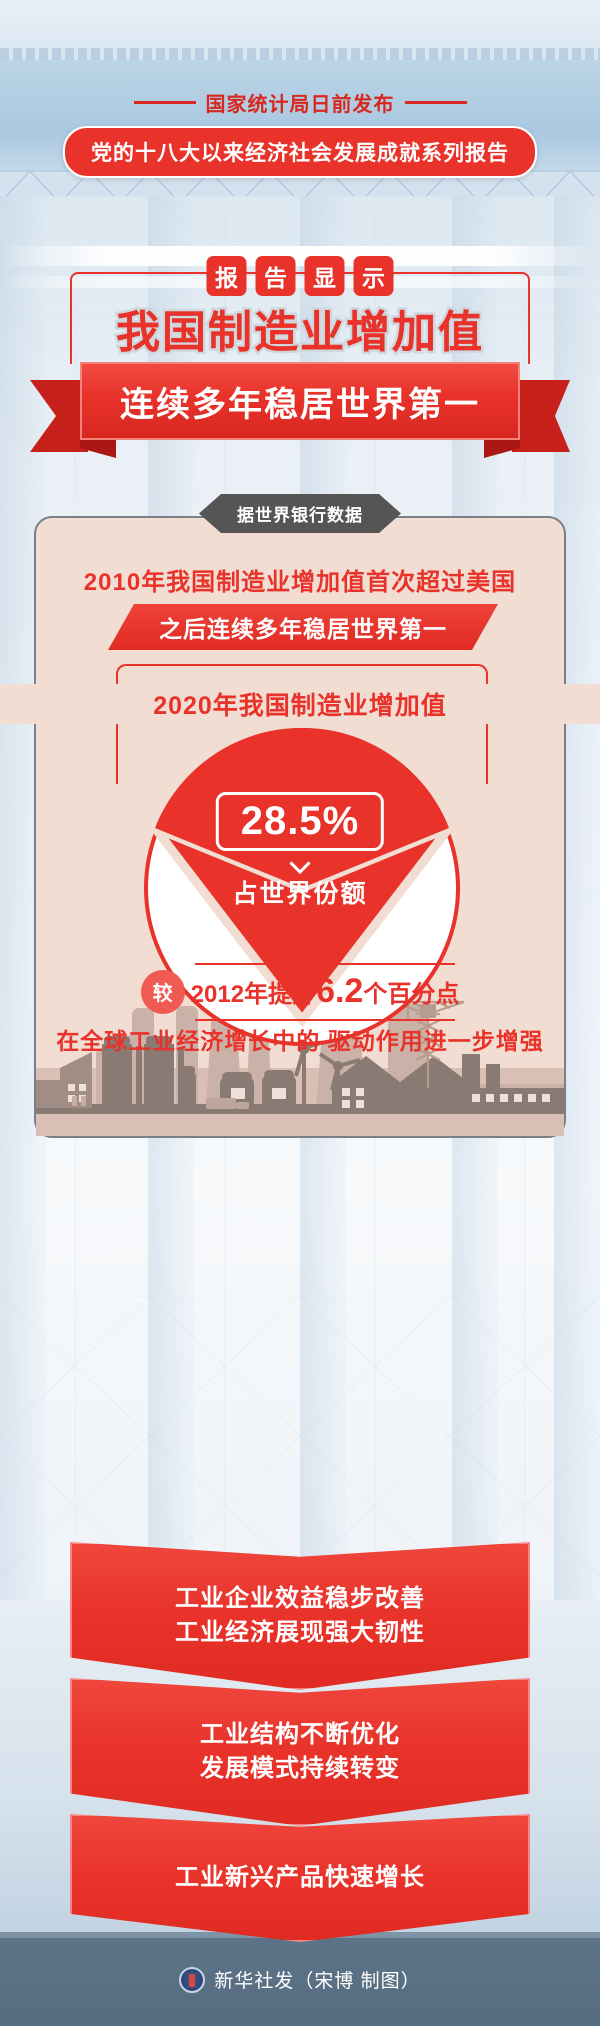 The height and width of the screenshot is (2026, 600). I want to click on chevron-banner-1: 工业企业效益稳步改善 工业经济展现强大韧性, so click(300, 1616).